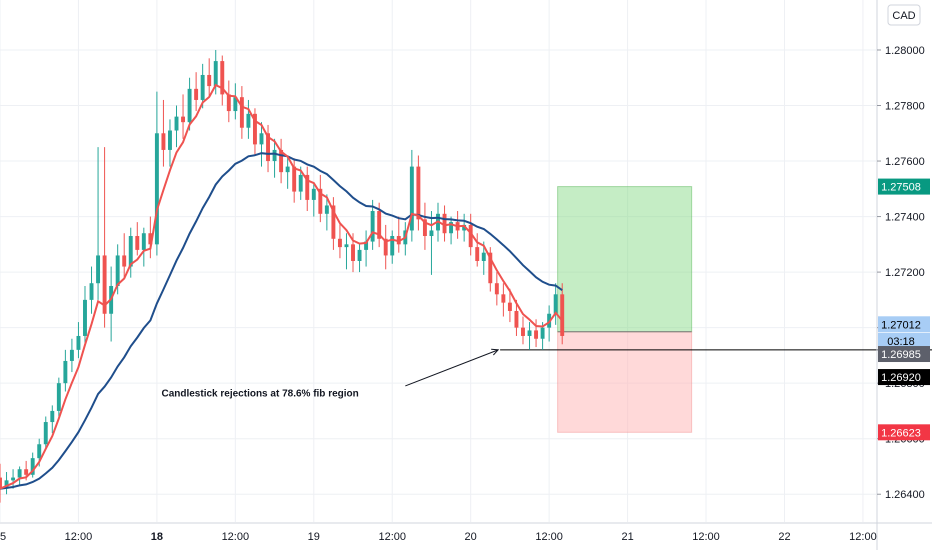 The width and height of the screenshot is (932, 555). Describe the element at coordinates (905, 51) in the screenshot. I see `y-tick-label: 1.28000` at that location.